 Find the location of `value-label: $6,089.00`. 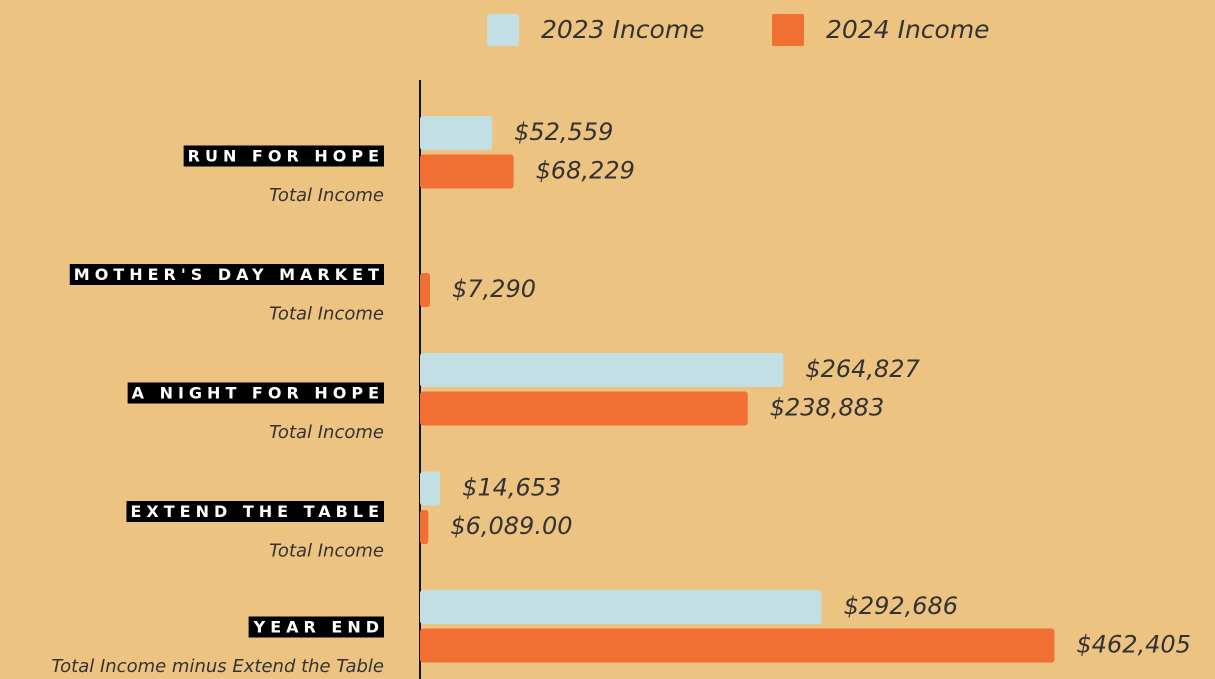

value-label: $6,089.00 is located at coordinates (511, 526).